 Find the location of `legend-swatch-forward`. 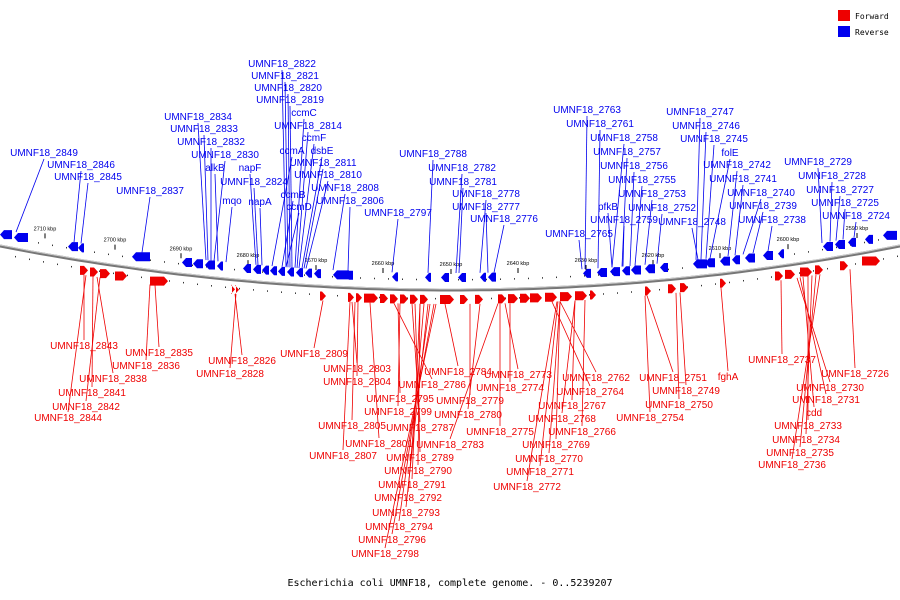

legend-swatch-forward is located at coordinates (844, 15).